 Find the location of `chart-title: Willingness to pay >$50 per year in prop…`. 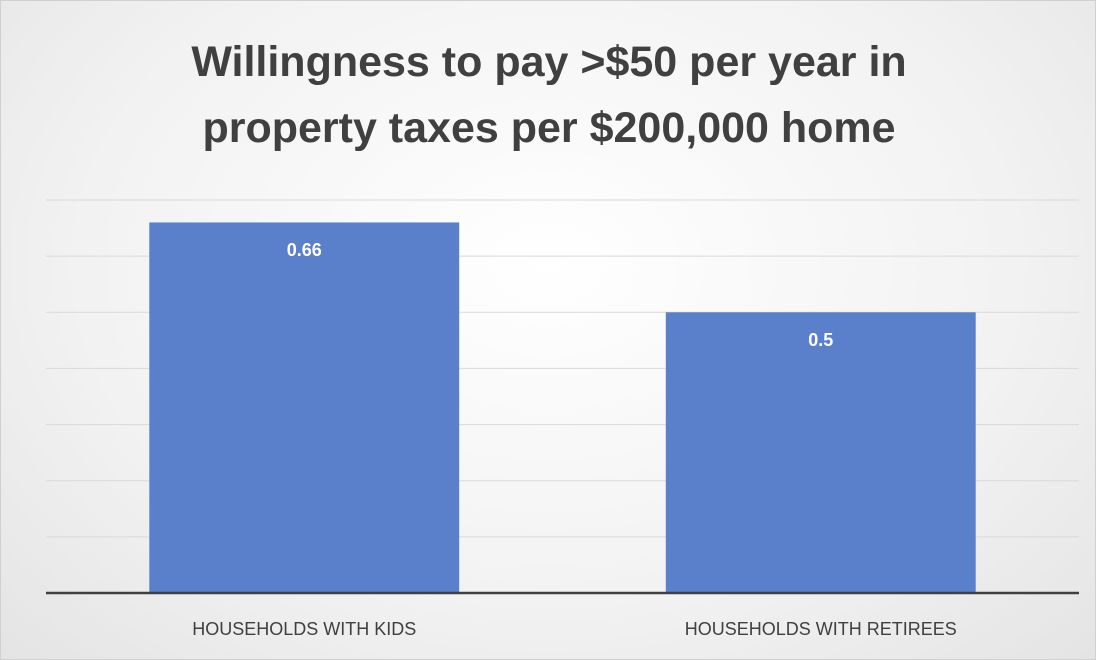

chart-title: Willingness to pay >$50 per year in prop… is located at coordinates (549, 95).